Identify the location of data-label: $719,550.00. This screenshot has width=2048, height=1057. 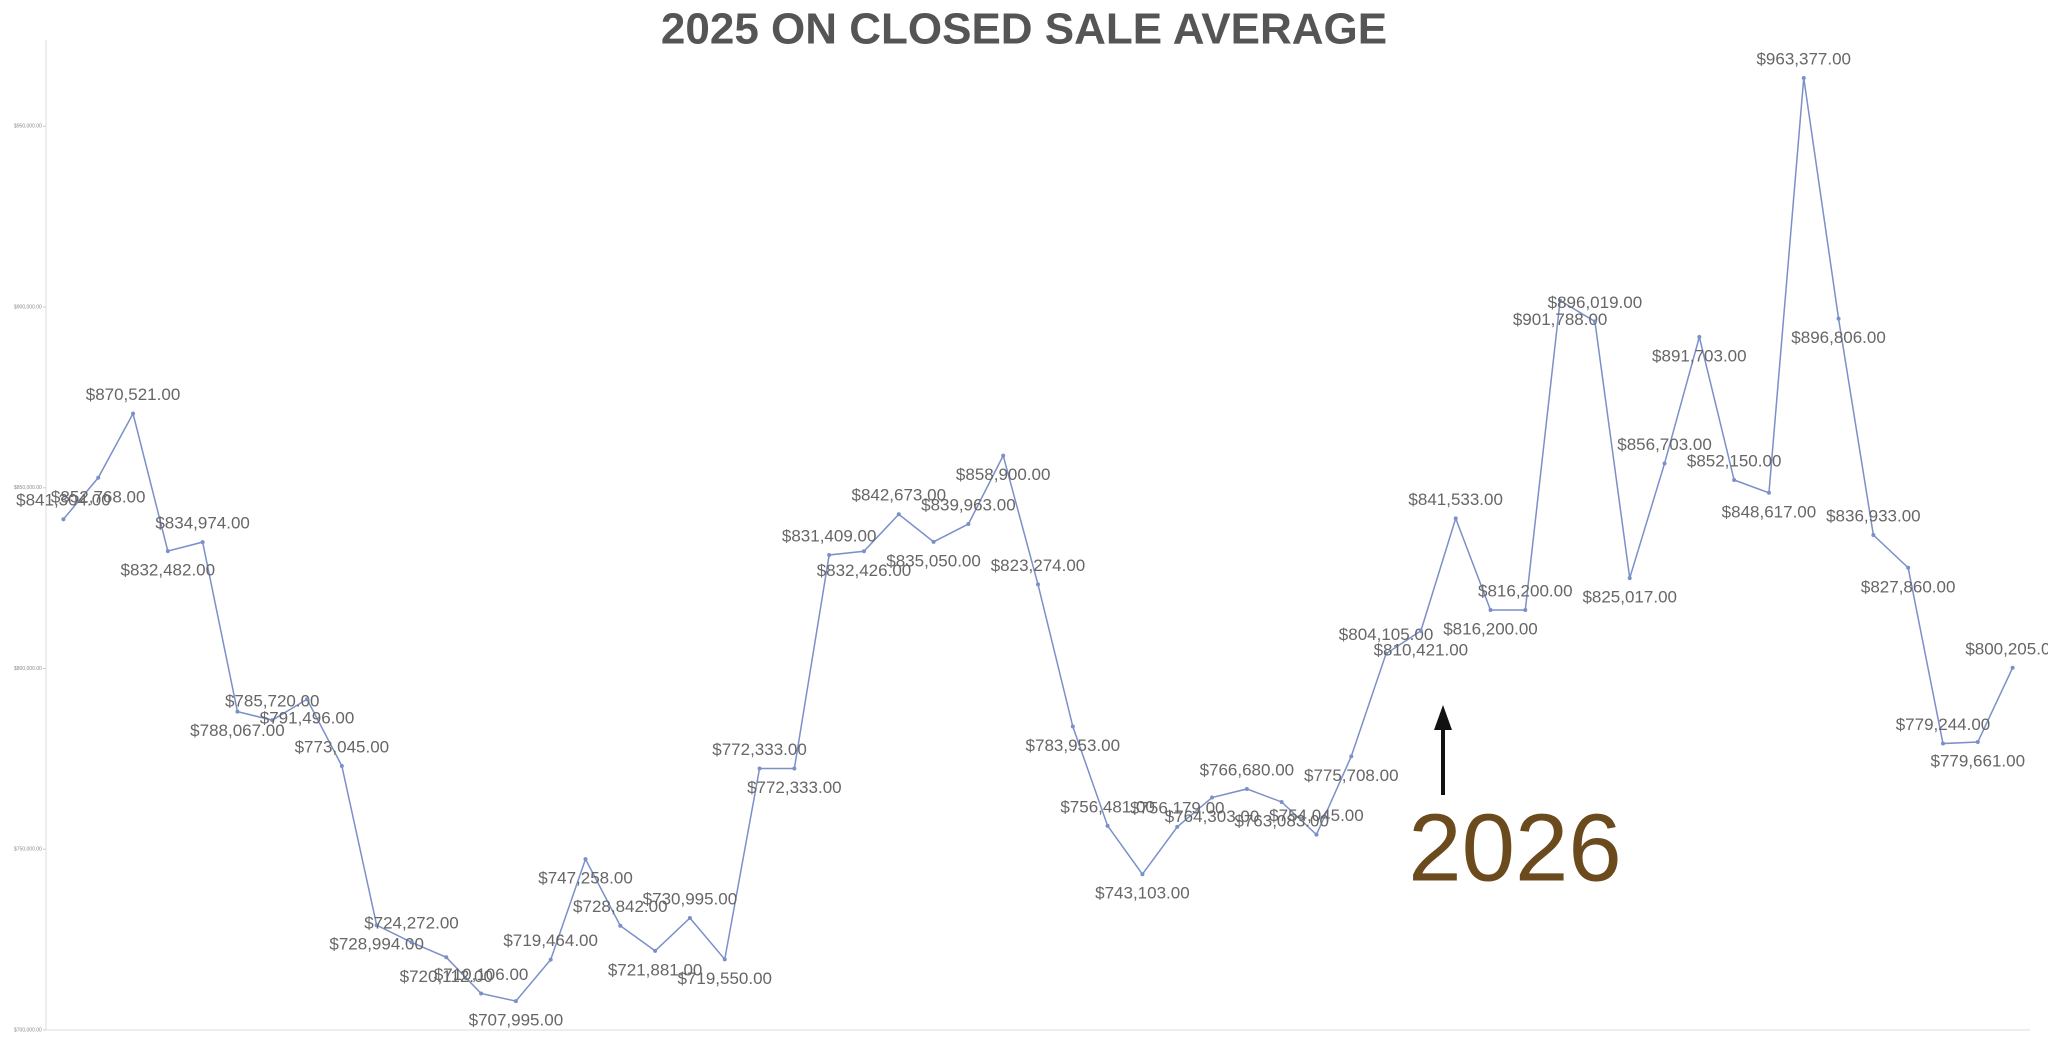
(724, 978).